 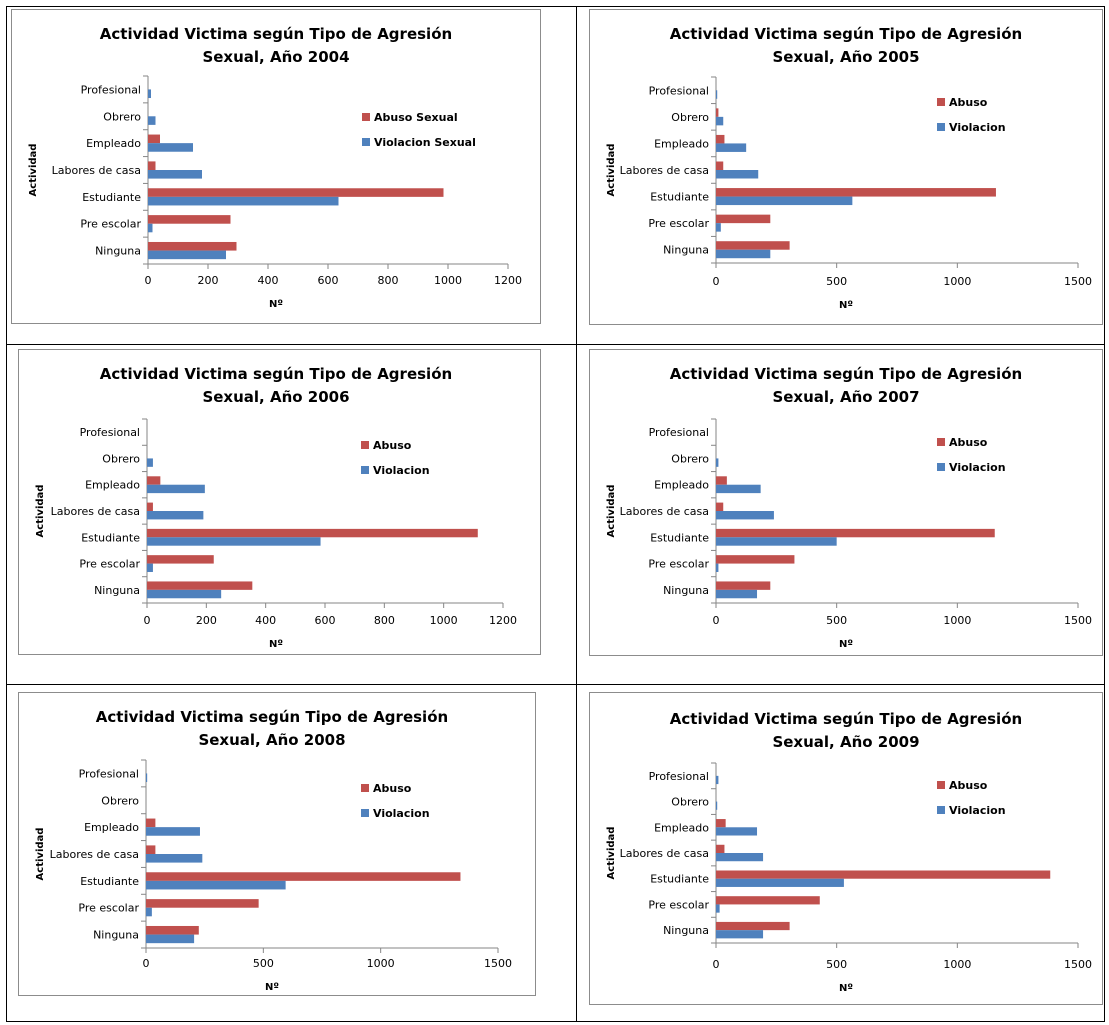 What do you see at coordinates (276, 304) in the screenshot?
I see `x-axis-label: Nº` at bounding box center [276, 304].